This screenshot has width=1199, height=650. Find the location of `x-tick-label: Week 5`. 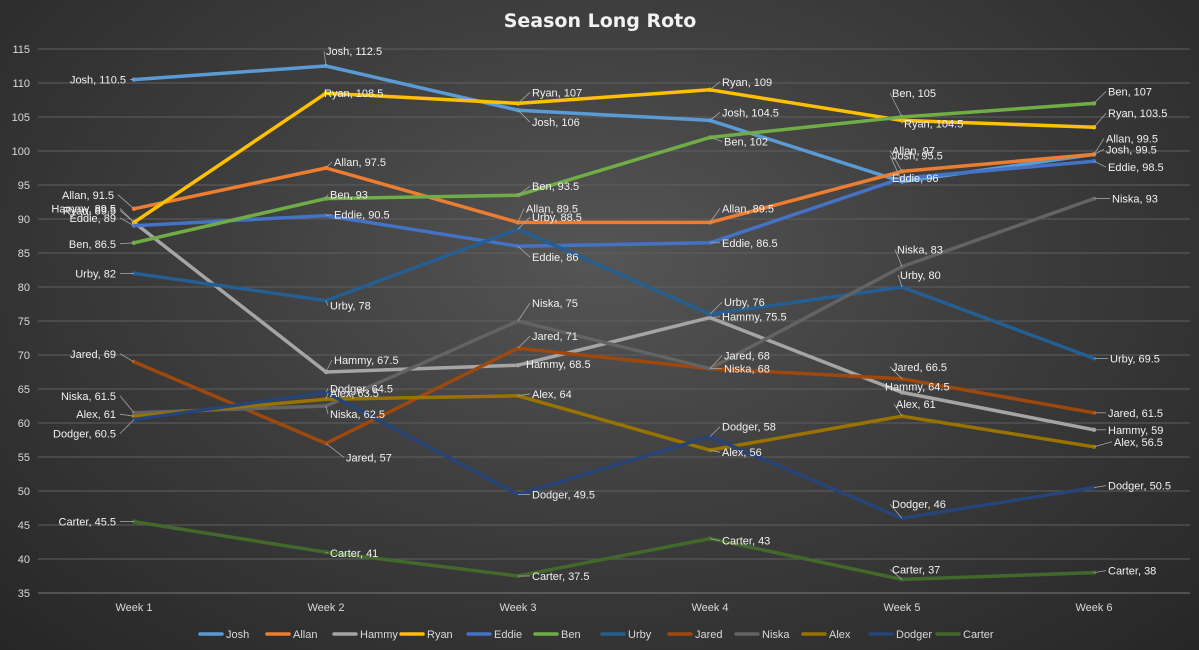

x-tick-label: Week 5 is located at coordinates (901, 608).